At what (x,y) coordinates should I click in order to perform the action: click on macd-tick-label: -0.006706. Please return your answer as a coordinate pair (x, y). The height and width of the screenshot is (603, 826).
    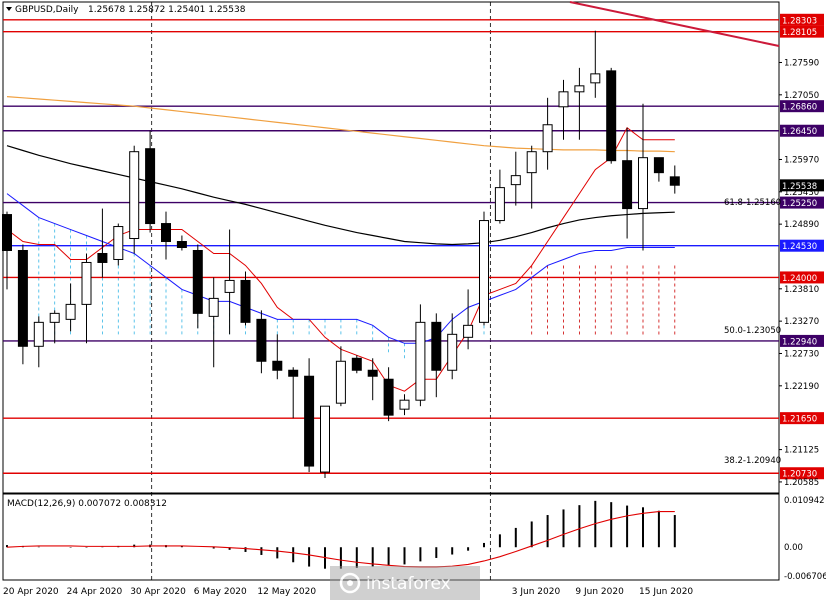
    Looking at the image, I should click on (805, 577).